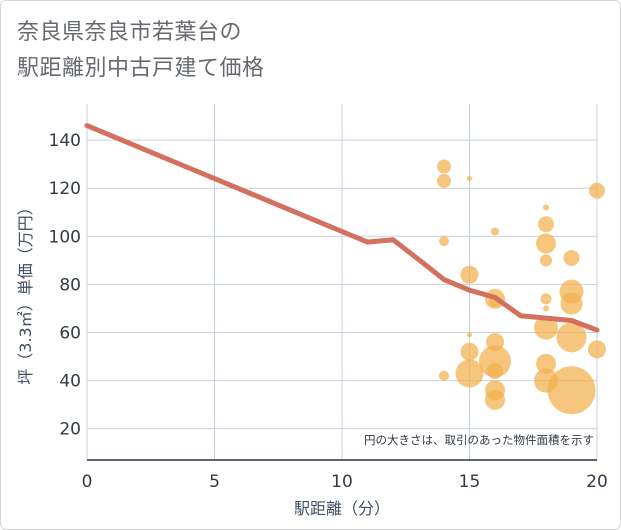  Describe the element at coordinates (65, 189) in the screenshot. I see `y-tick-label: 120` at that location.